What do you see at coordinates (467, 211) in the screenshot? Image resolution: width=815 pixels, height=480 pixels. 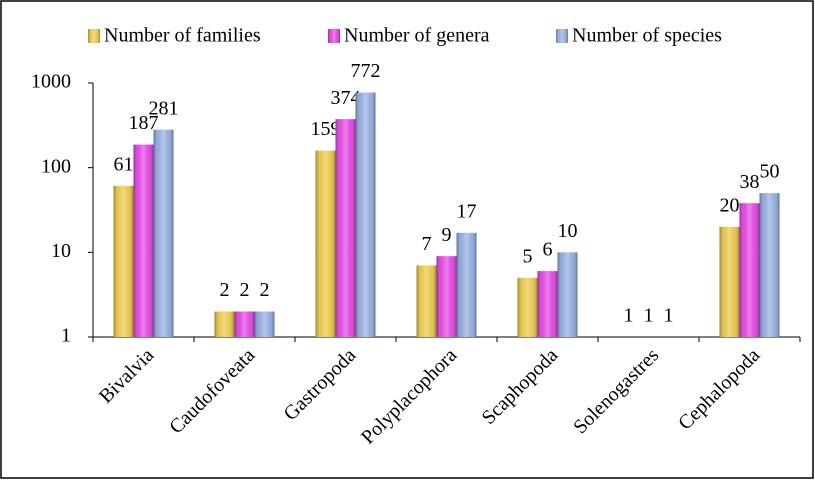 I see `data-label: 17` at bounding box center [467, 211].